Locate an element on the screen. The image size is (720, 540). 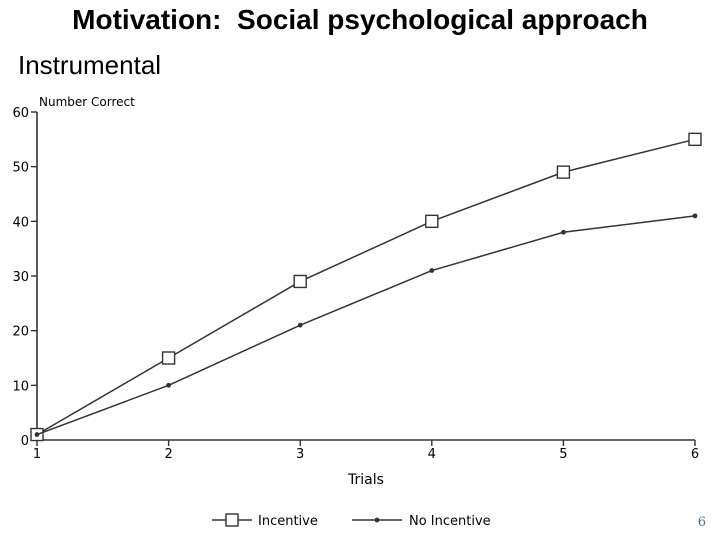
legend-label: No Incentive is located at coordinates (450, 521).